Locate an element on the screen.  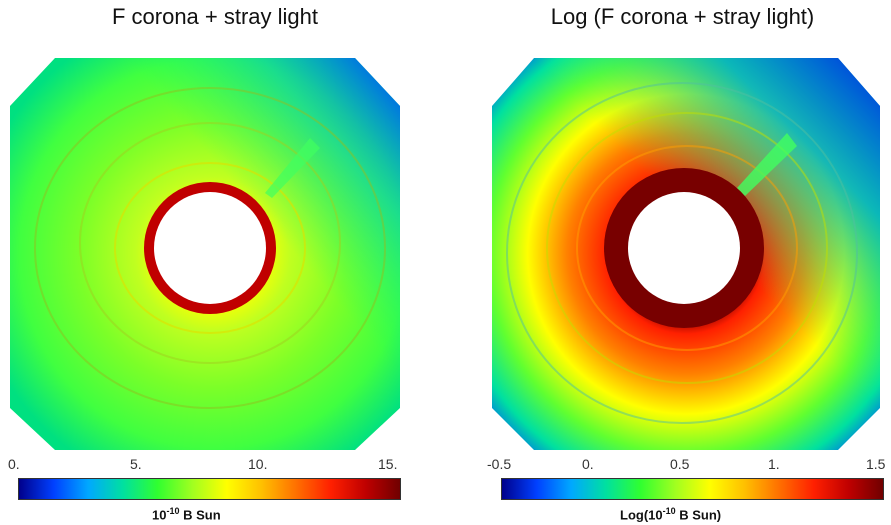
right-colorbar is located at coordinates (692, 489).